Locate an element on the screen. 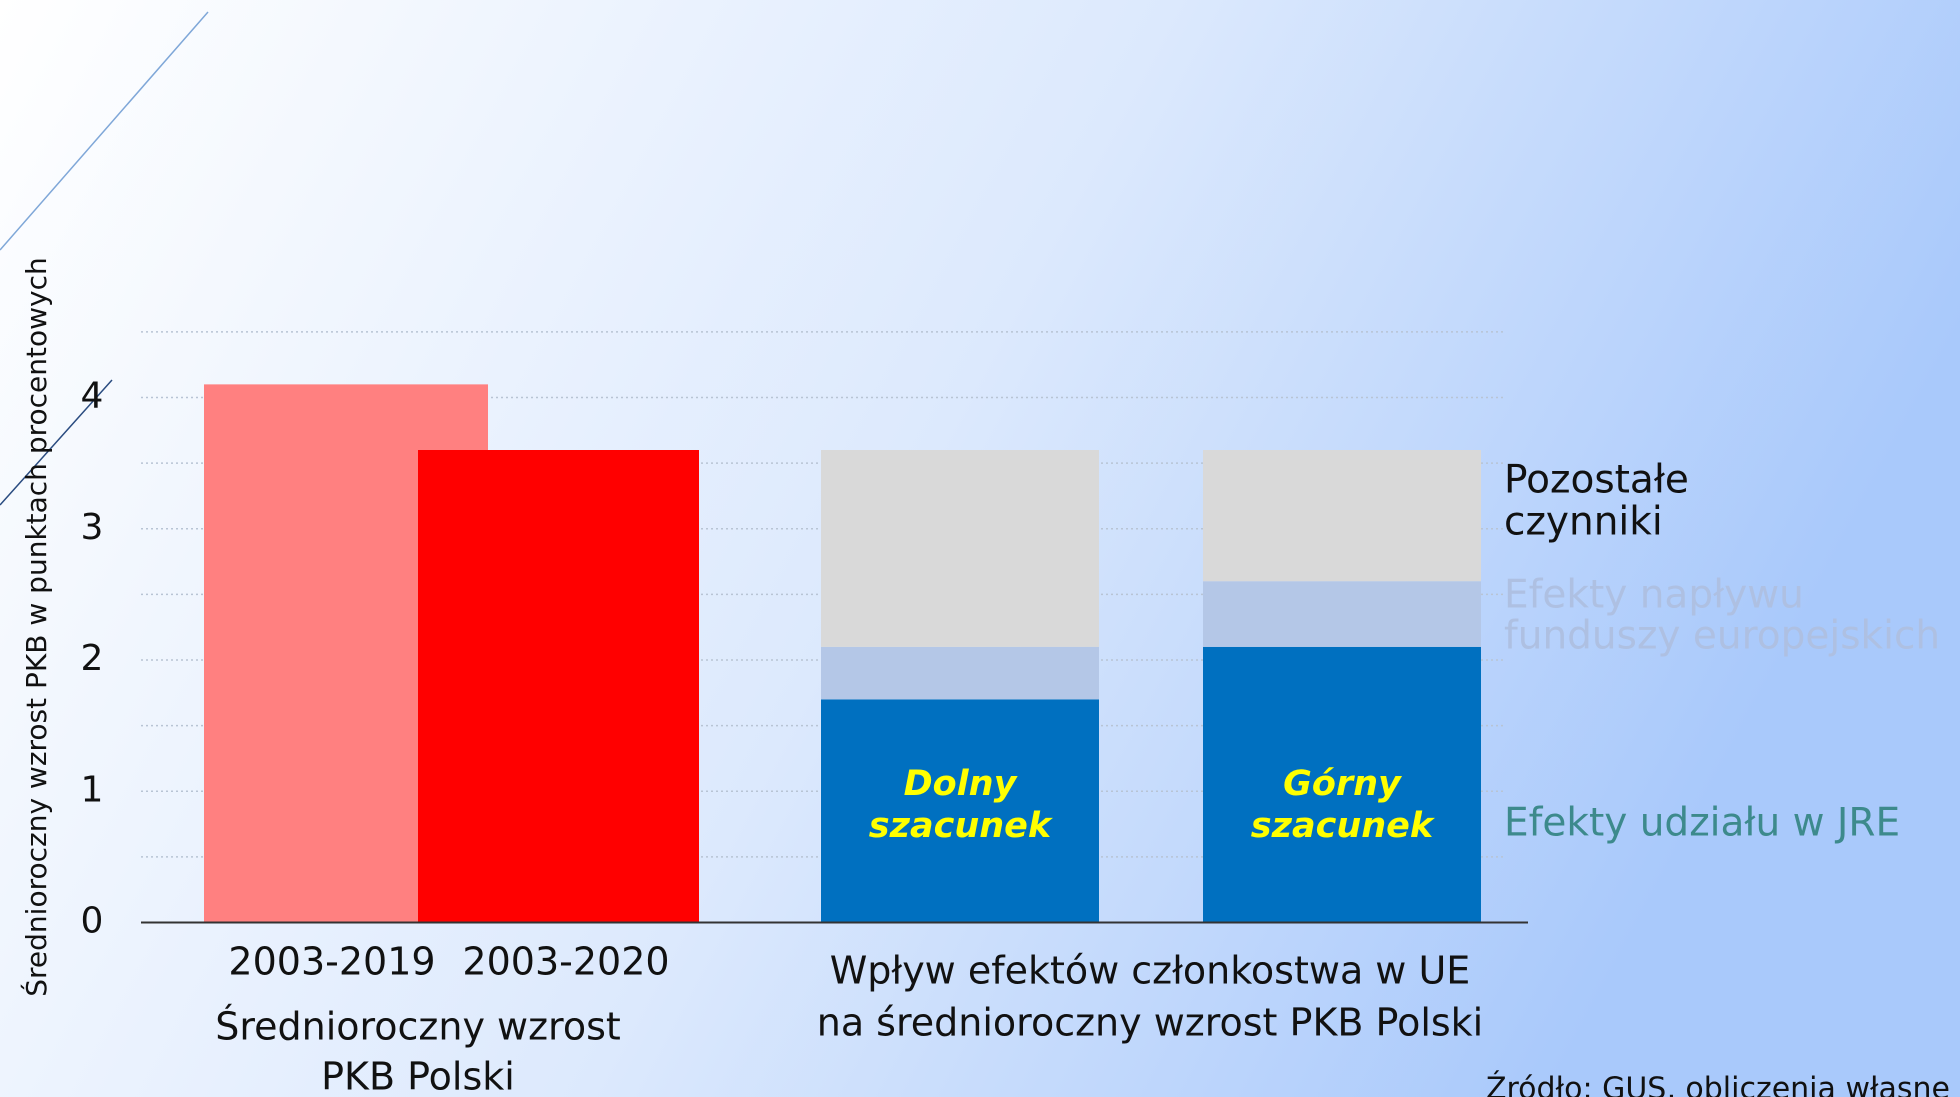  legend-label: Efekty napływu is located at coordinates (1654, 595).